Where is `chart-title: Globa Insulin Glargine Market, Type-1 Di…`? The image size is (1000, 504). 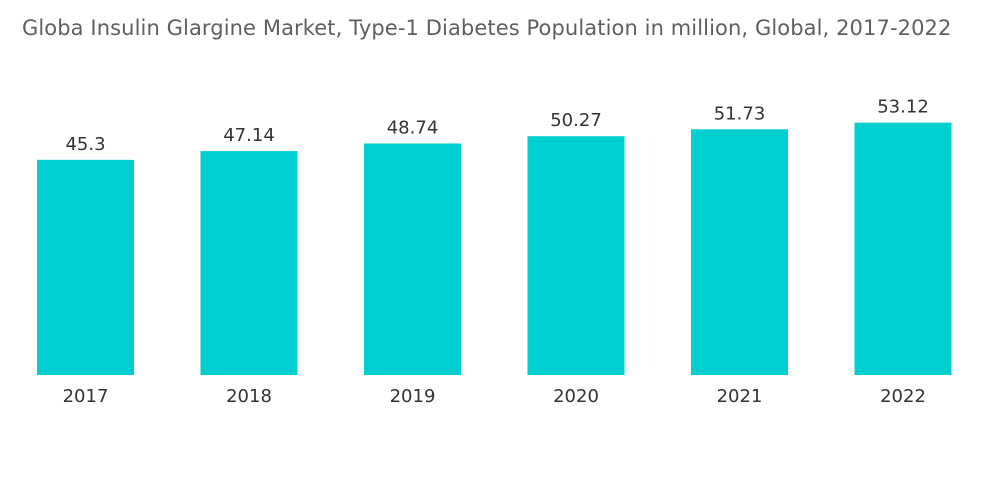 chart-title: Globa Insulin Glargine Market, Type-1 Di… is located at coordinates (487, 28).